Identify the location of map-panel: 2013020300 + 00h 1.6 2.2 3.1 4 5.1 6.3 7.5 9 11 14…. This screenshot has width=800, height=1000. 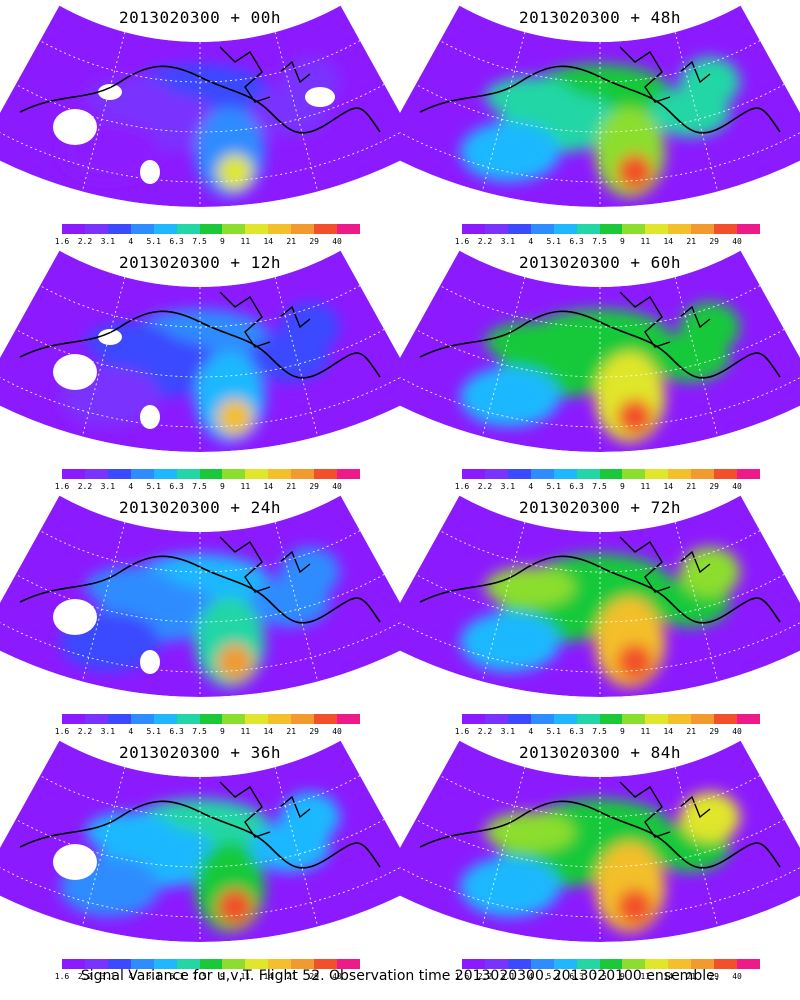
(200, 124).